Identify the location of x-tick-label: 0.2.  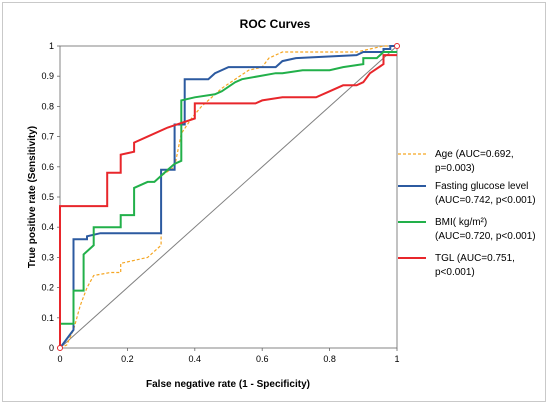
(127, 359).